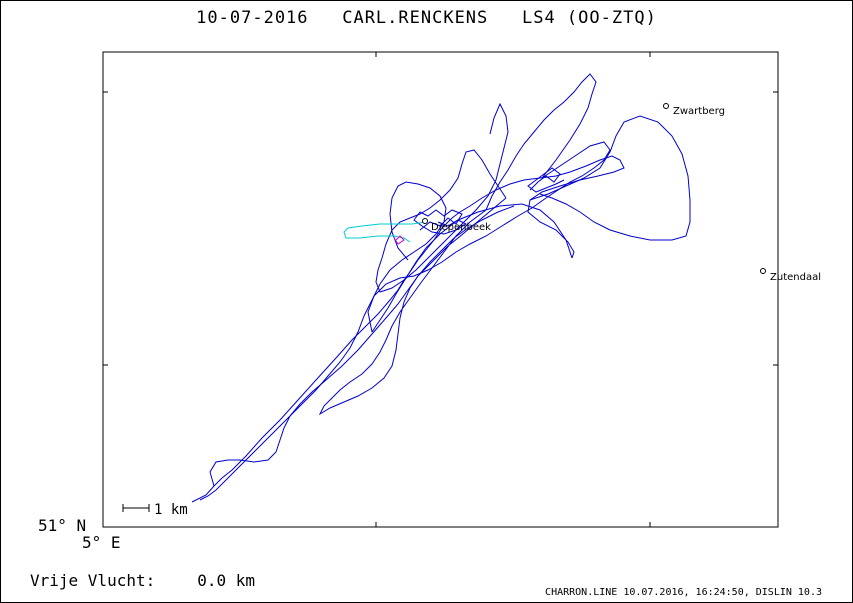 The height and width of the screenshot is (603, 853). What do you see at coordinates (666, 106) in the screenshot?
I see `place-marker-zwartberg` at bounding box center [666, 106].